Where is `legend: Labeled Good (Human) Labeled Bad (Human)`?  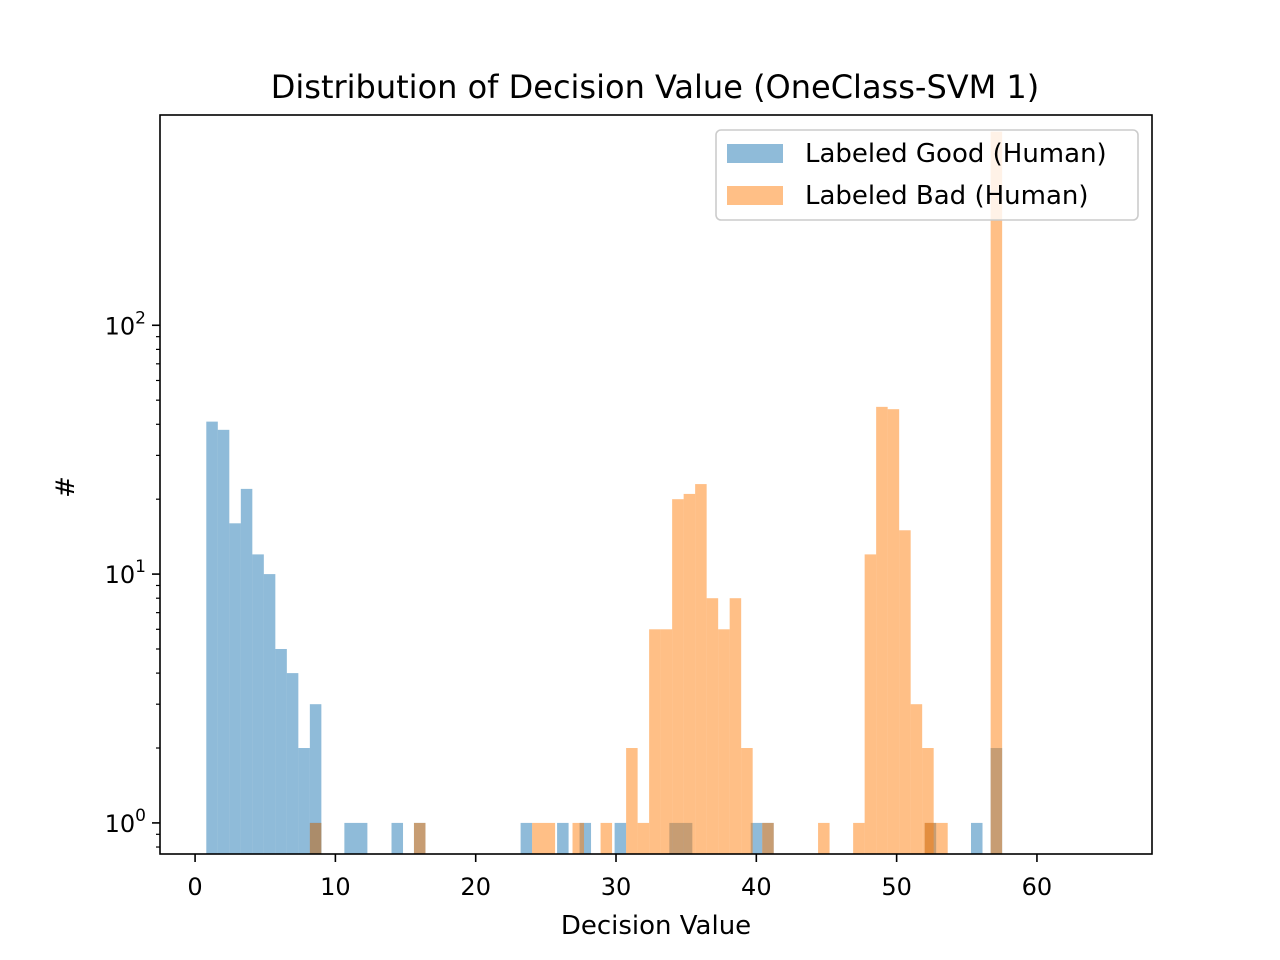
legend: Labeled Good (Human) Labeled Bad (Human) is located at coordinates (927, 175).